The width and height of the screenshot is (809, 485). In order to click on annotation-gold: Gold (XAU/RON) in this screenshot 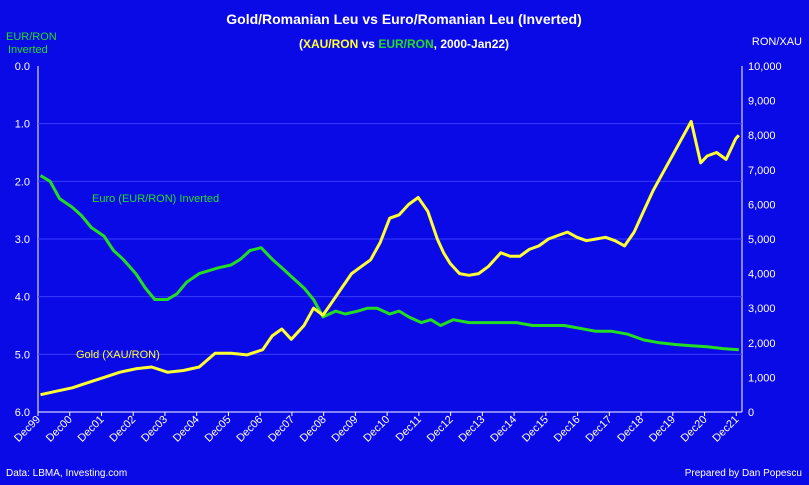, I will do `click(118, 355)`.